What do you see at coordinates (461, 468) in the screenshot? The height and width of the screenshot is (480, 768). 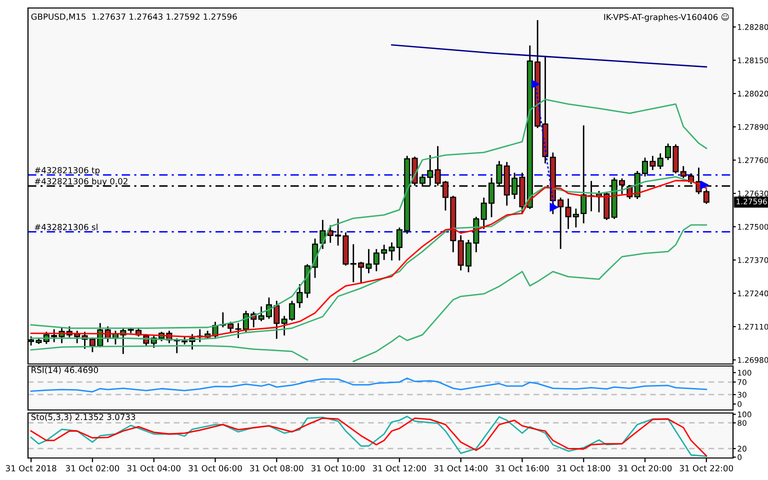 I see `x-tick-label: 31 Oct 14:00` at bounding box center [461, 468].